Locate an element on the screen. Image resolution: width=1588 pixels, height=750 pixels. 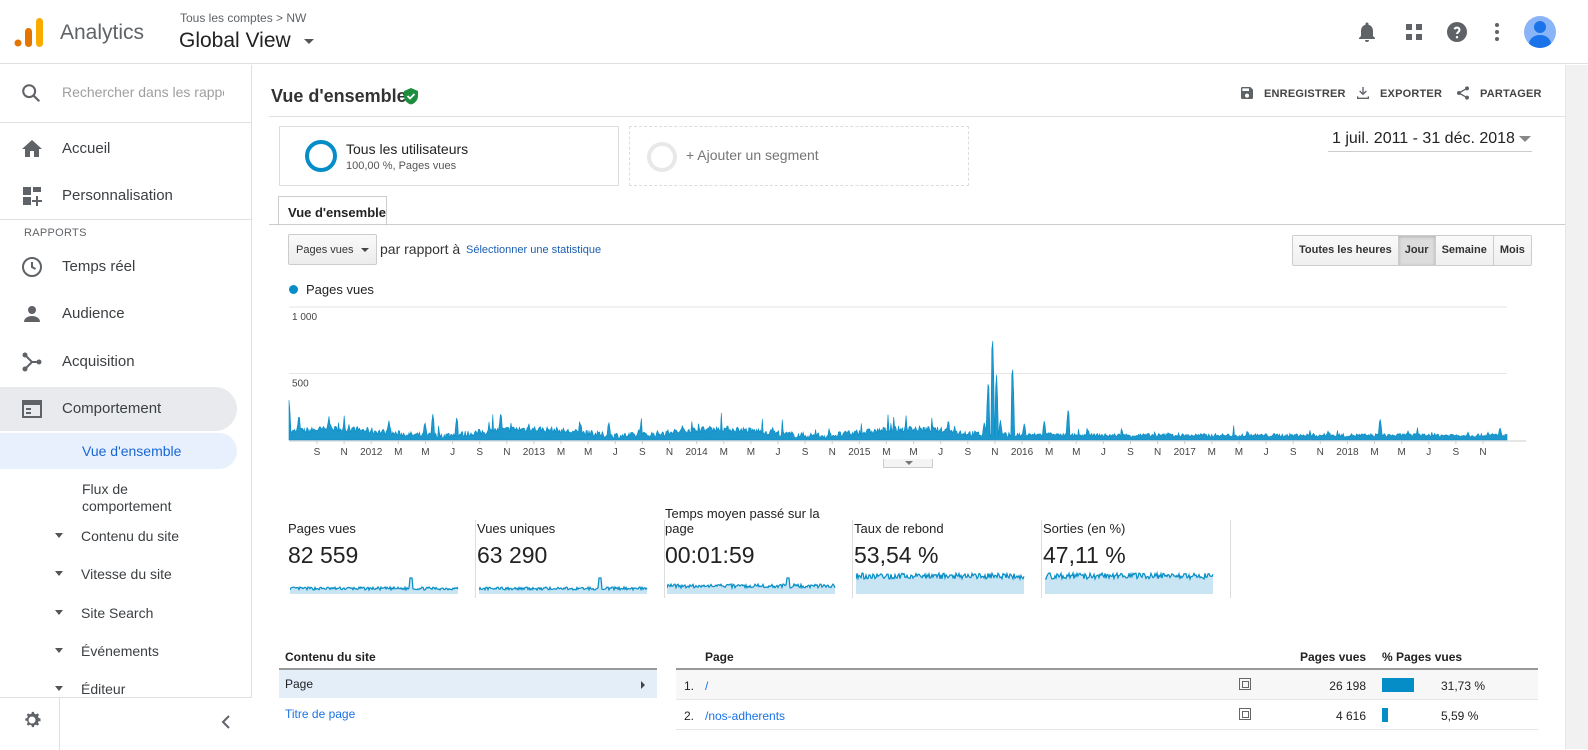
pct-value: 31,73 % is located at coordinates (1463, 686).